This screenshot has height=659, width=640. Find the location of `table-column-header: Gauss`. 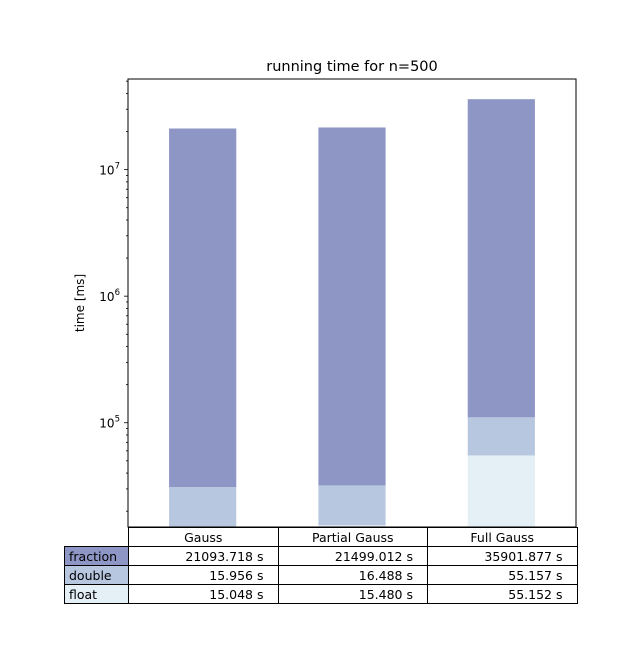

table-column-header: Gauss is located at coordinates (203, 537).